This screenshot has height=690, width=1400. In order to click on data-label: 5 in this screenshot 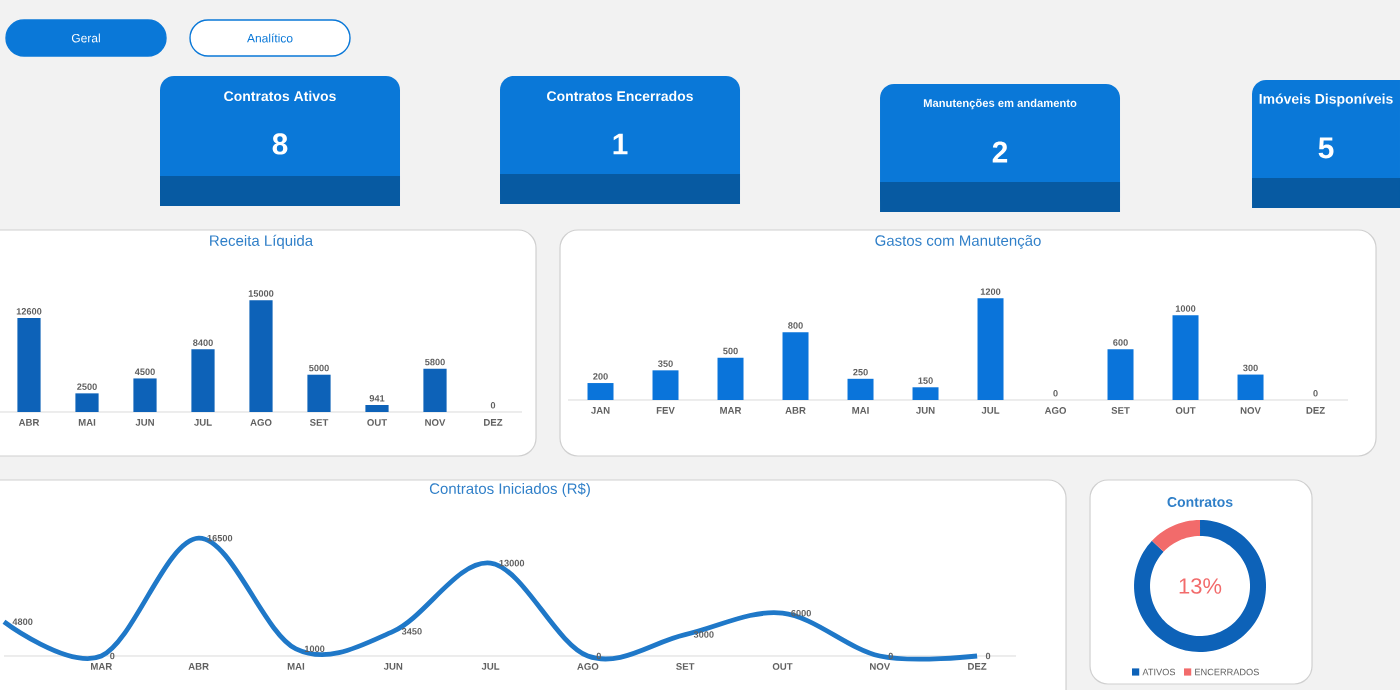, I will do `click(1326, 148)`.